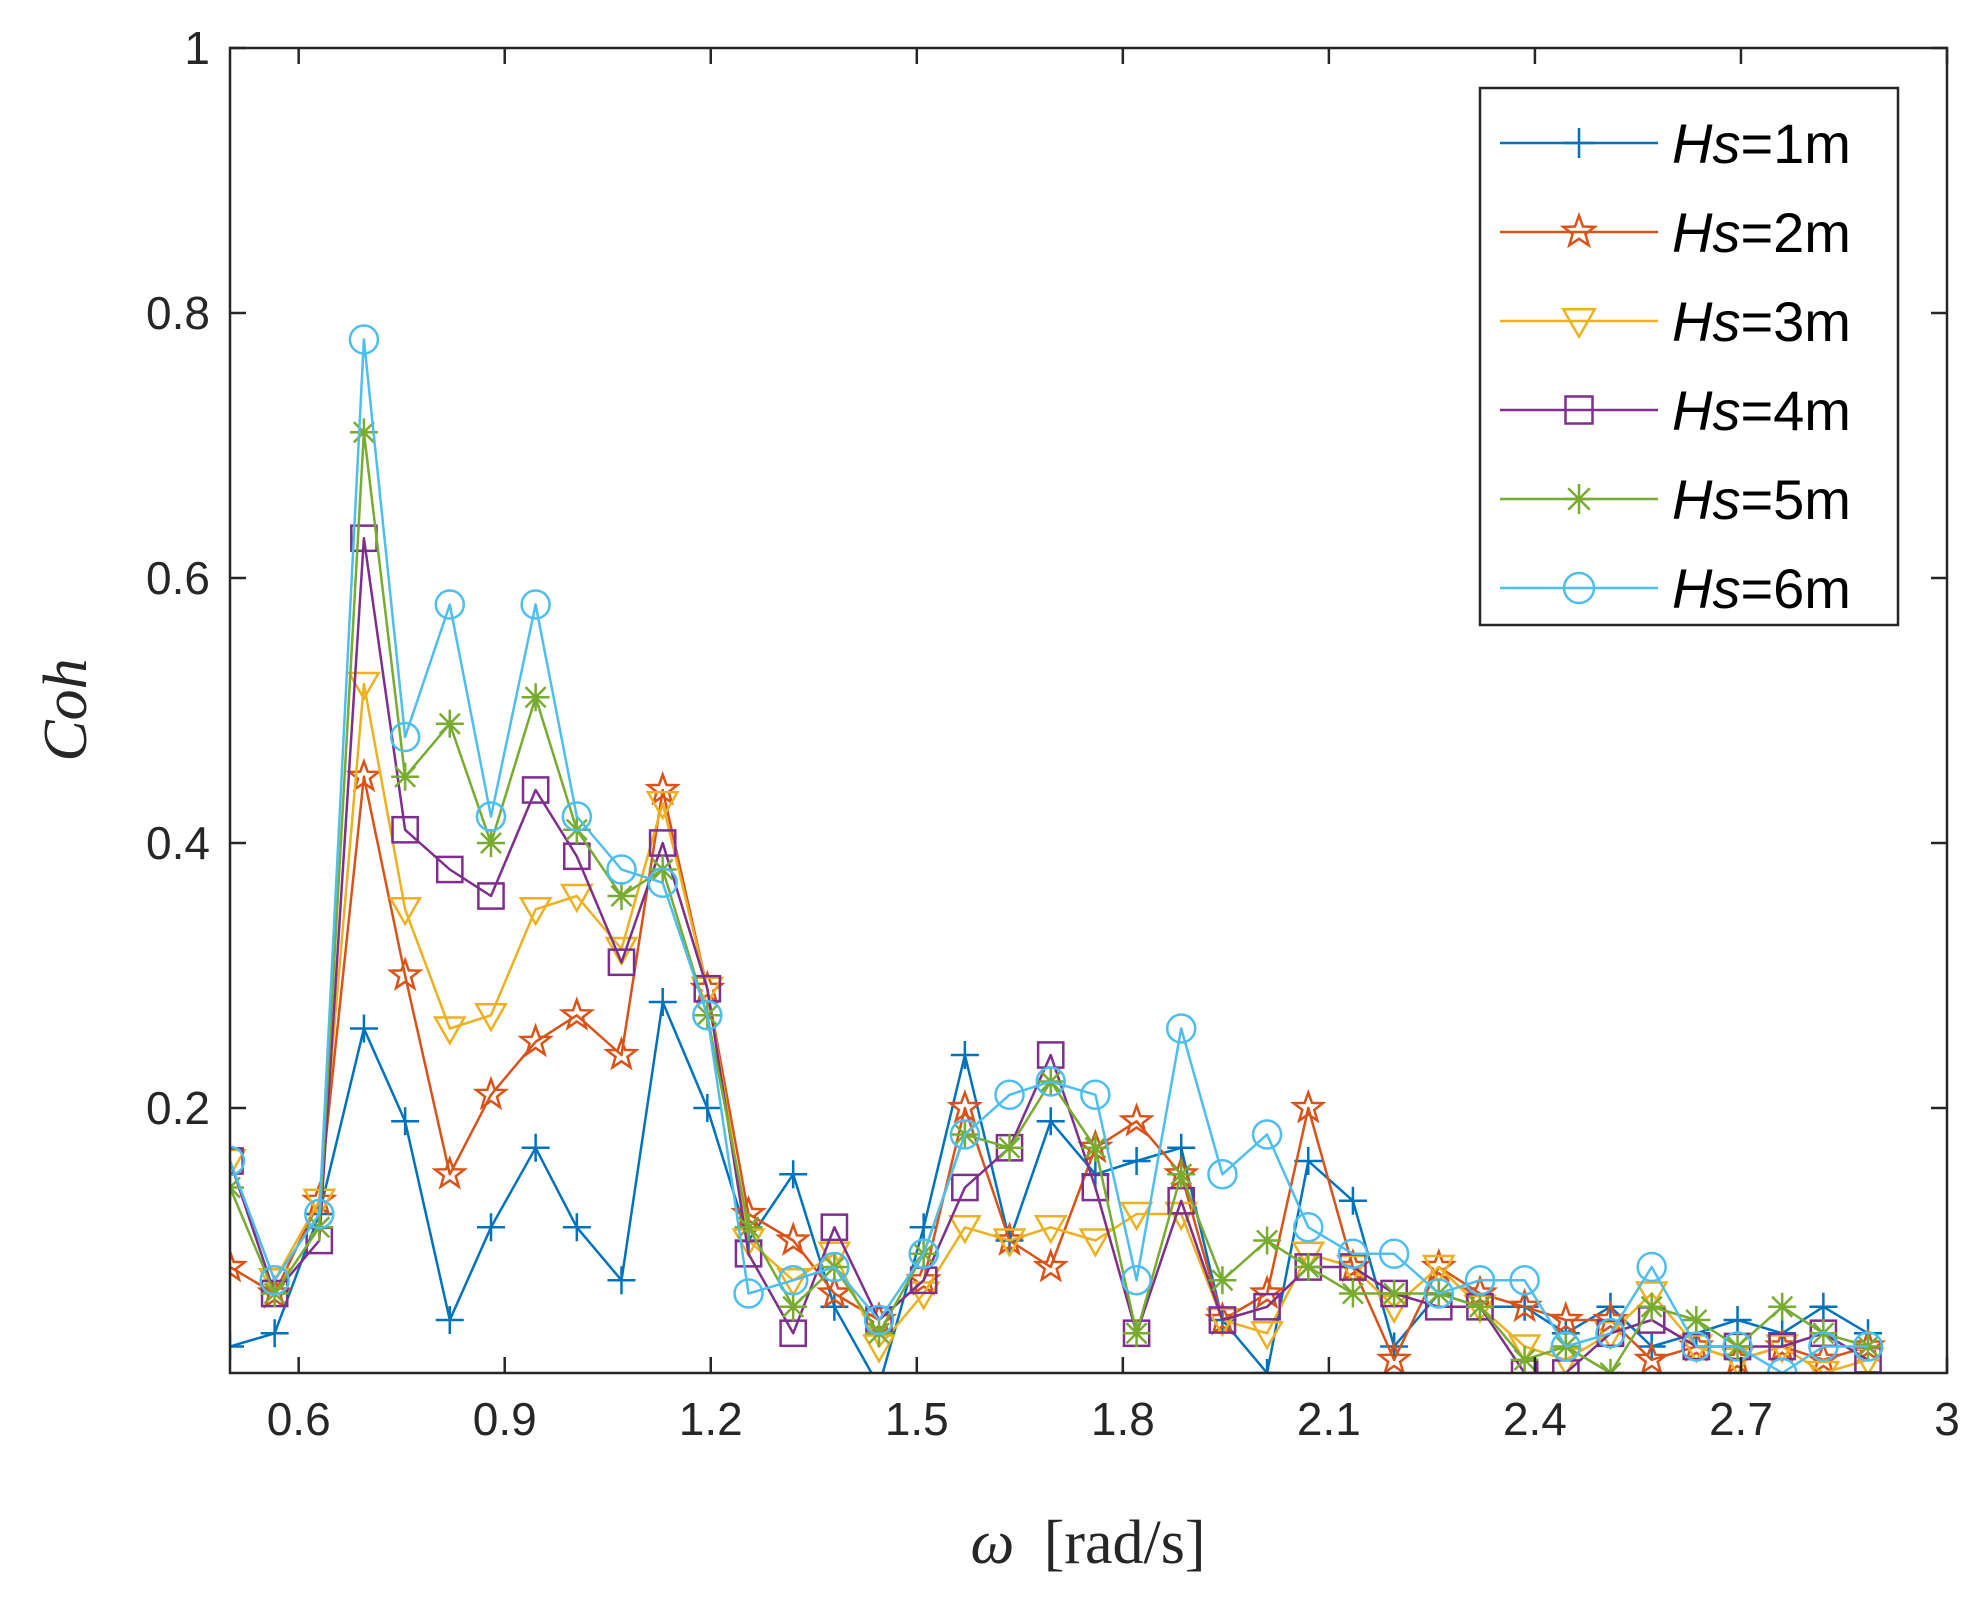  What do you see at coordinates (1123, 1419) in the screenshot?
I see `x-tick-label: 1.8` at bounding box center [1123, 1419].